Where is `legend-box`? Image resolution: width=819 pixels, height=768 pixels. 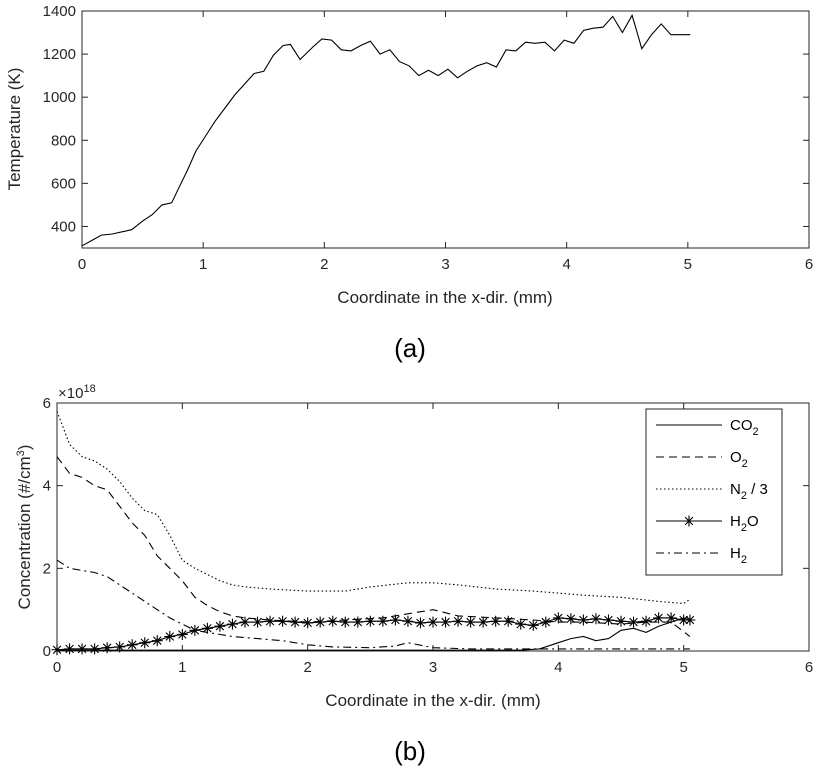
legend-box is located at coordinates (714, 492).